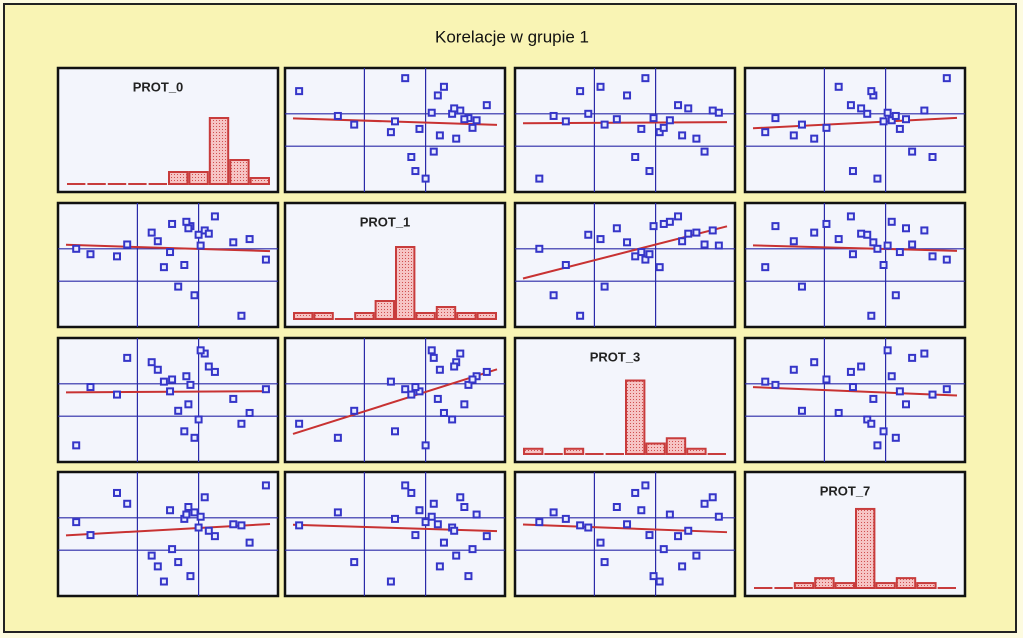 This screenshot has height=638, width=1023. What do you see at coordinates (512, 36) in the screenshot?
I see `chart-title: Korelacje w grupie 1` at bounding box center [512, 36].